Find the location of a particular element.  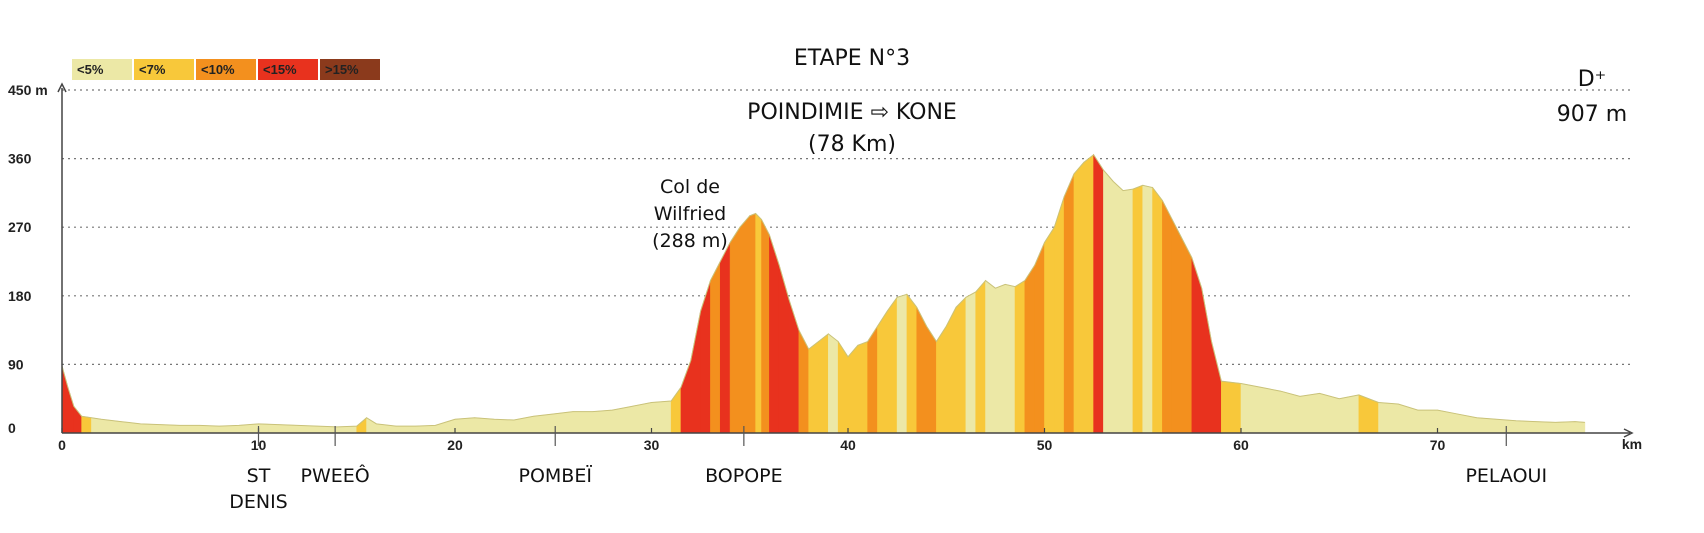

annotation-line: (288 m) is located at coordinates (690, 241).